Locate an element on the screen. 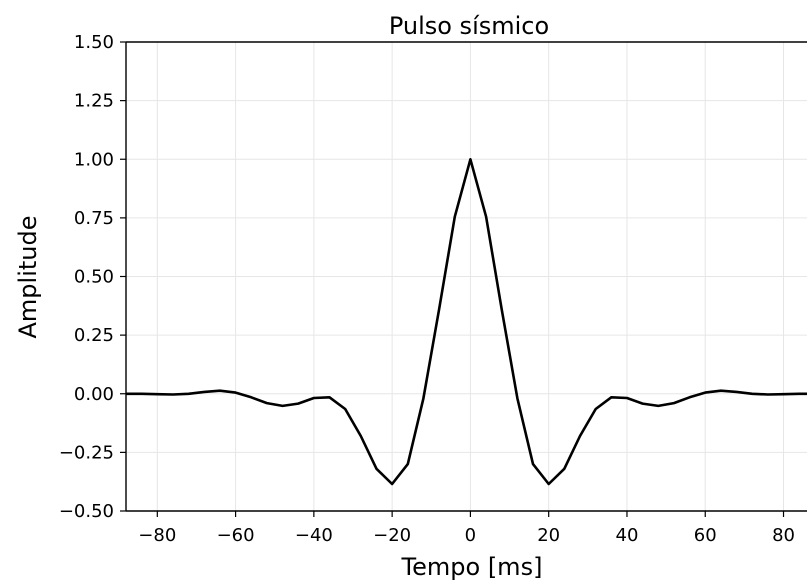 This screenshot has width=807, height=581. x-tick-label: −60 is located at coordinates (236, 535).